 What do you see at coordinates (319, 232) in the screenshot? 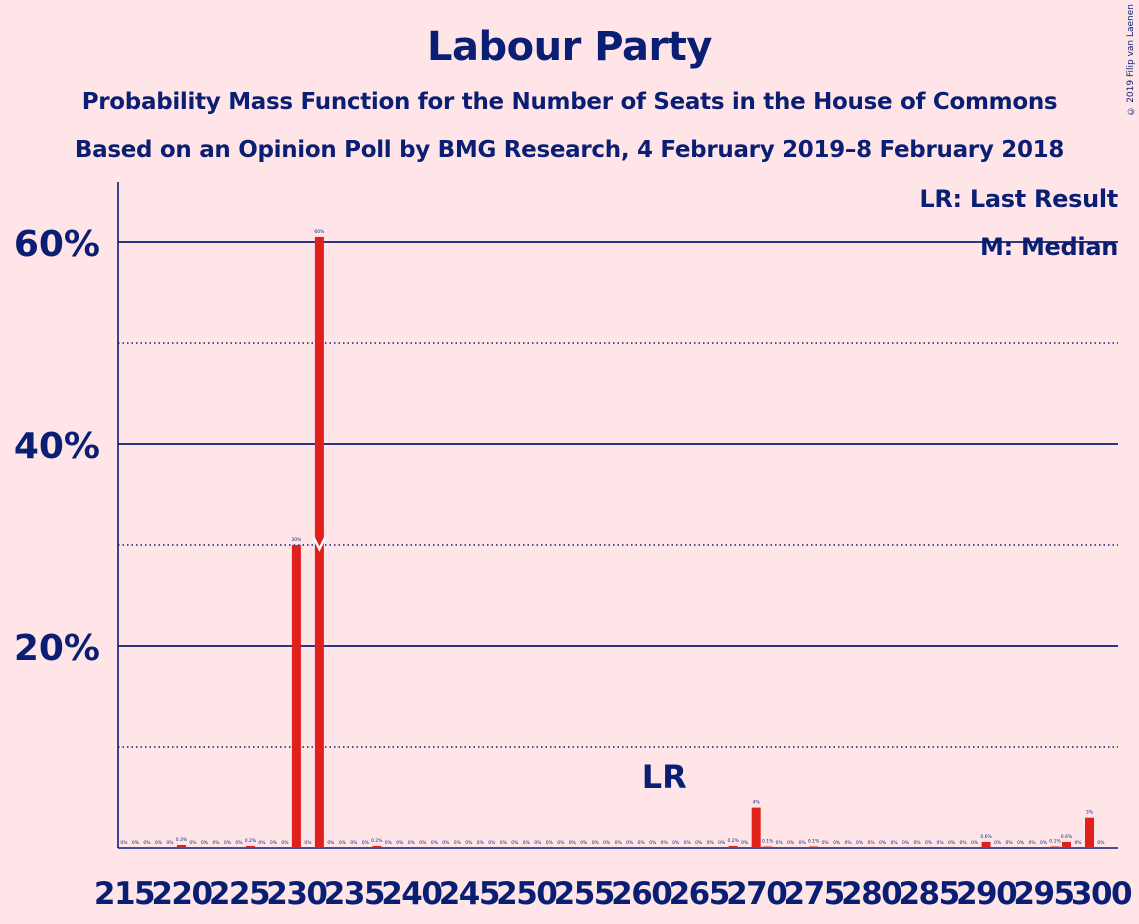
I see `bar-value-label: 60%` at bounding box center [319, 232].